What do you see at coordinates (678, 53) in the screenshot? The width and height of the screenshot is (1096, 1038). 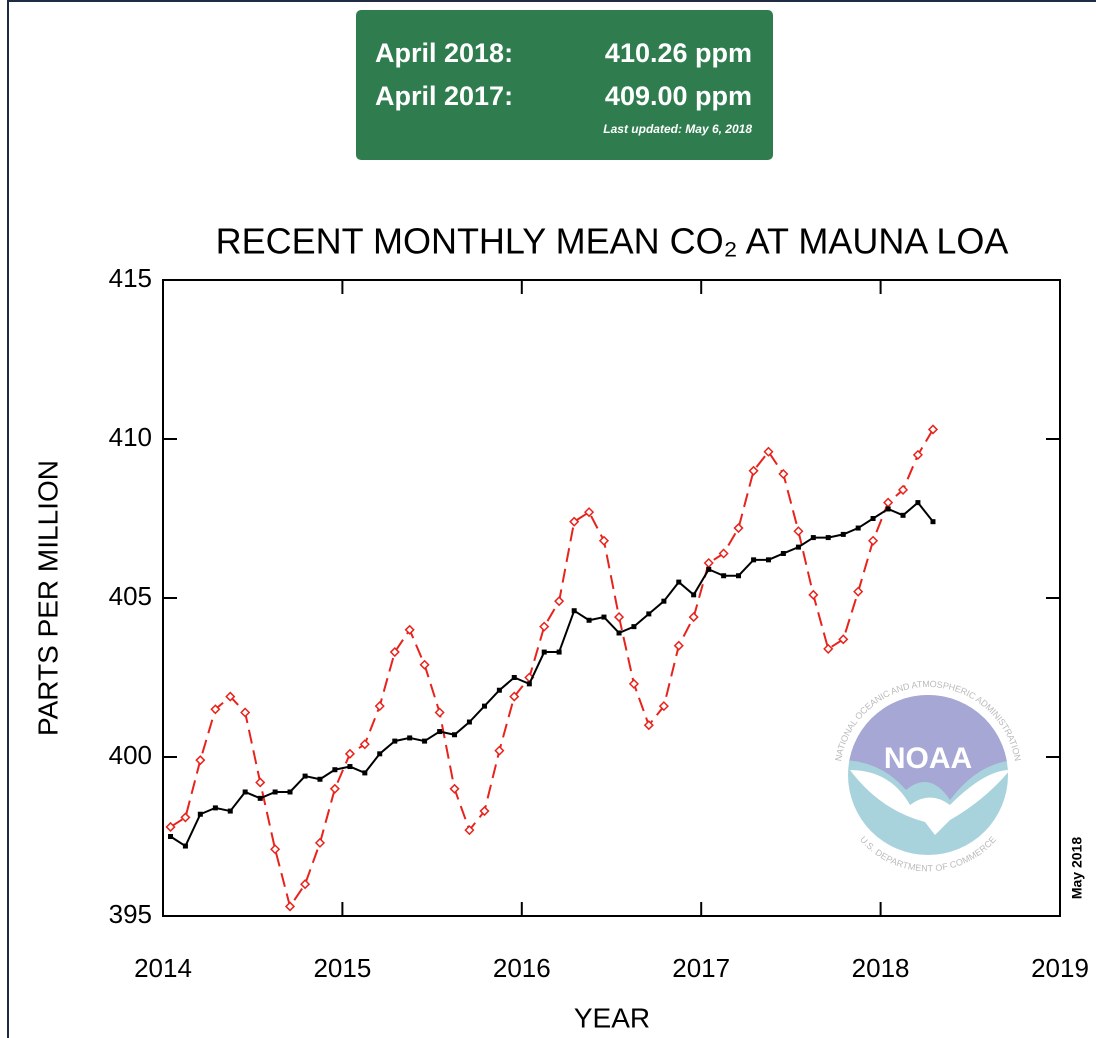 I see `summary-value: 410.26 ppm` at bounding box center [678, 53].